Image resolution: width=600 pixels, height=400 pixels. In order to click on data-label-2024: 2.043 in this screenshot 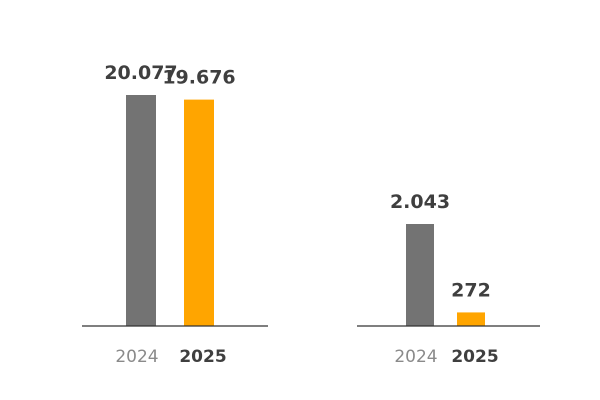, I will do `click(420, 202)`.